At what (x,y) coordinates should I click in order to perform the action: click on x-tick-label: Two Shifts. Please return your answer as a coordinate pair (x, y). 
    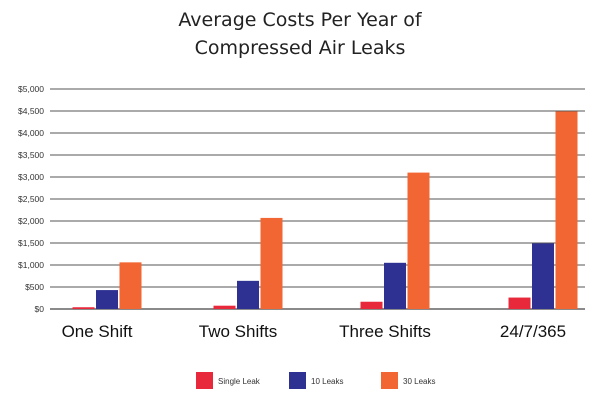
    Looking at the image, I should click on (238, 331).